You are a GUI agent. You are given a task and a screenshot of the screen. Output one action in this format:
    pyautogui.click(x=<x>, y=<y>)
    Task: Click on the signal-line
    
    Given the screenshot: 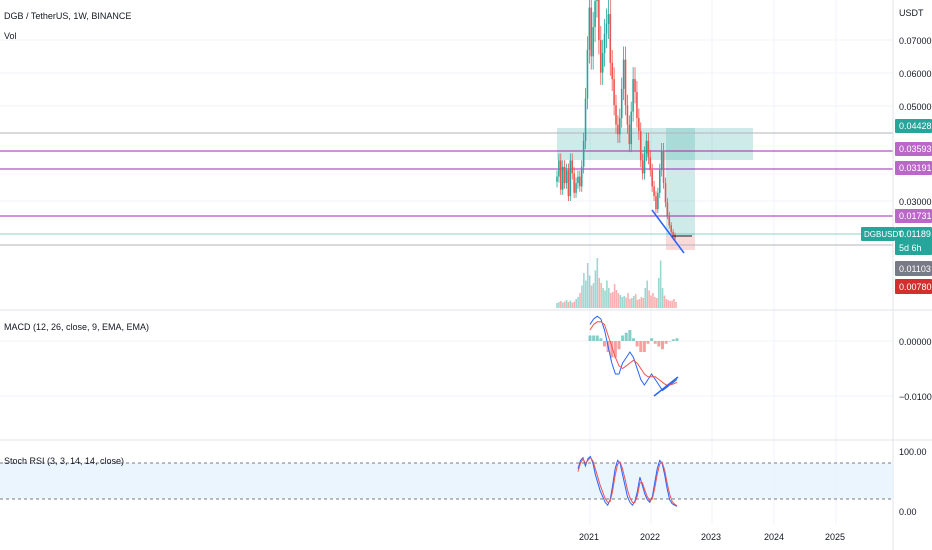 What is the action you would take?
    pyautogui.click(x=633, y=353)
    